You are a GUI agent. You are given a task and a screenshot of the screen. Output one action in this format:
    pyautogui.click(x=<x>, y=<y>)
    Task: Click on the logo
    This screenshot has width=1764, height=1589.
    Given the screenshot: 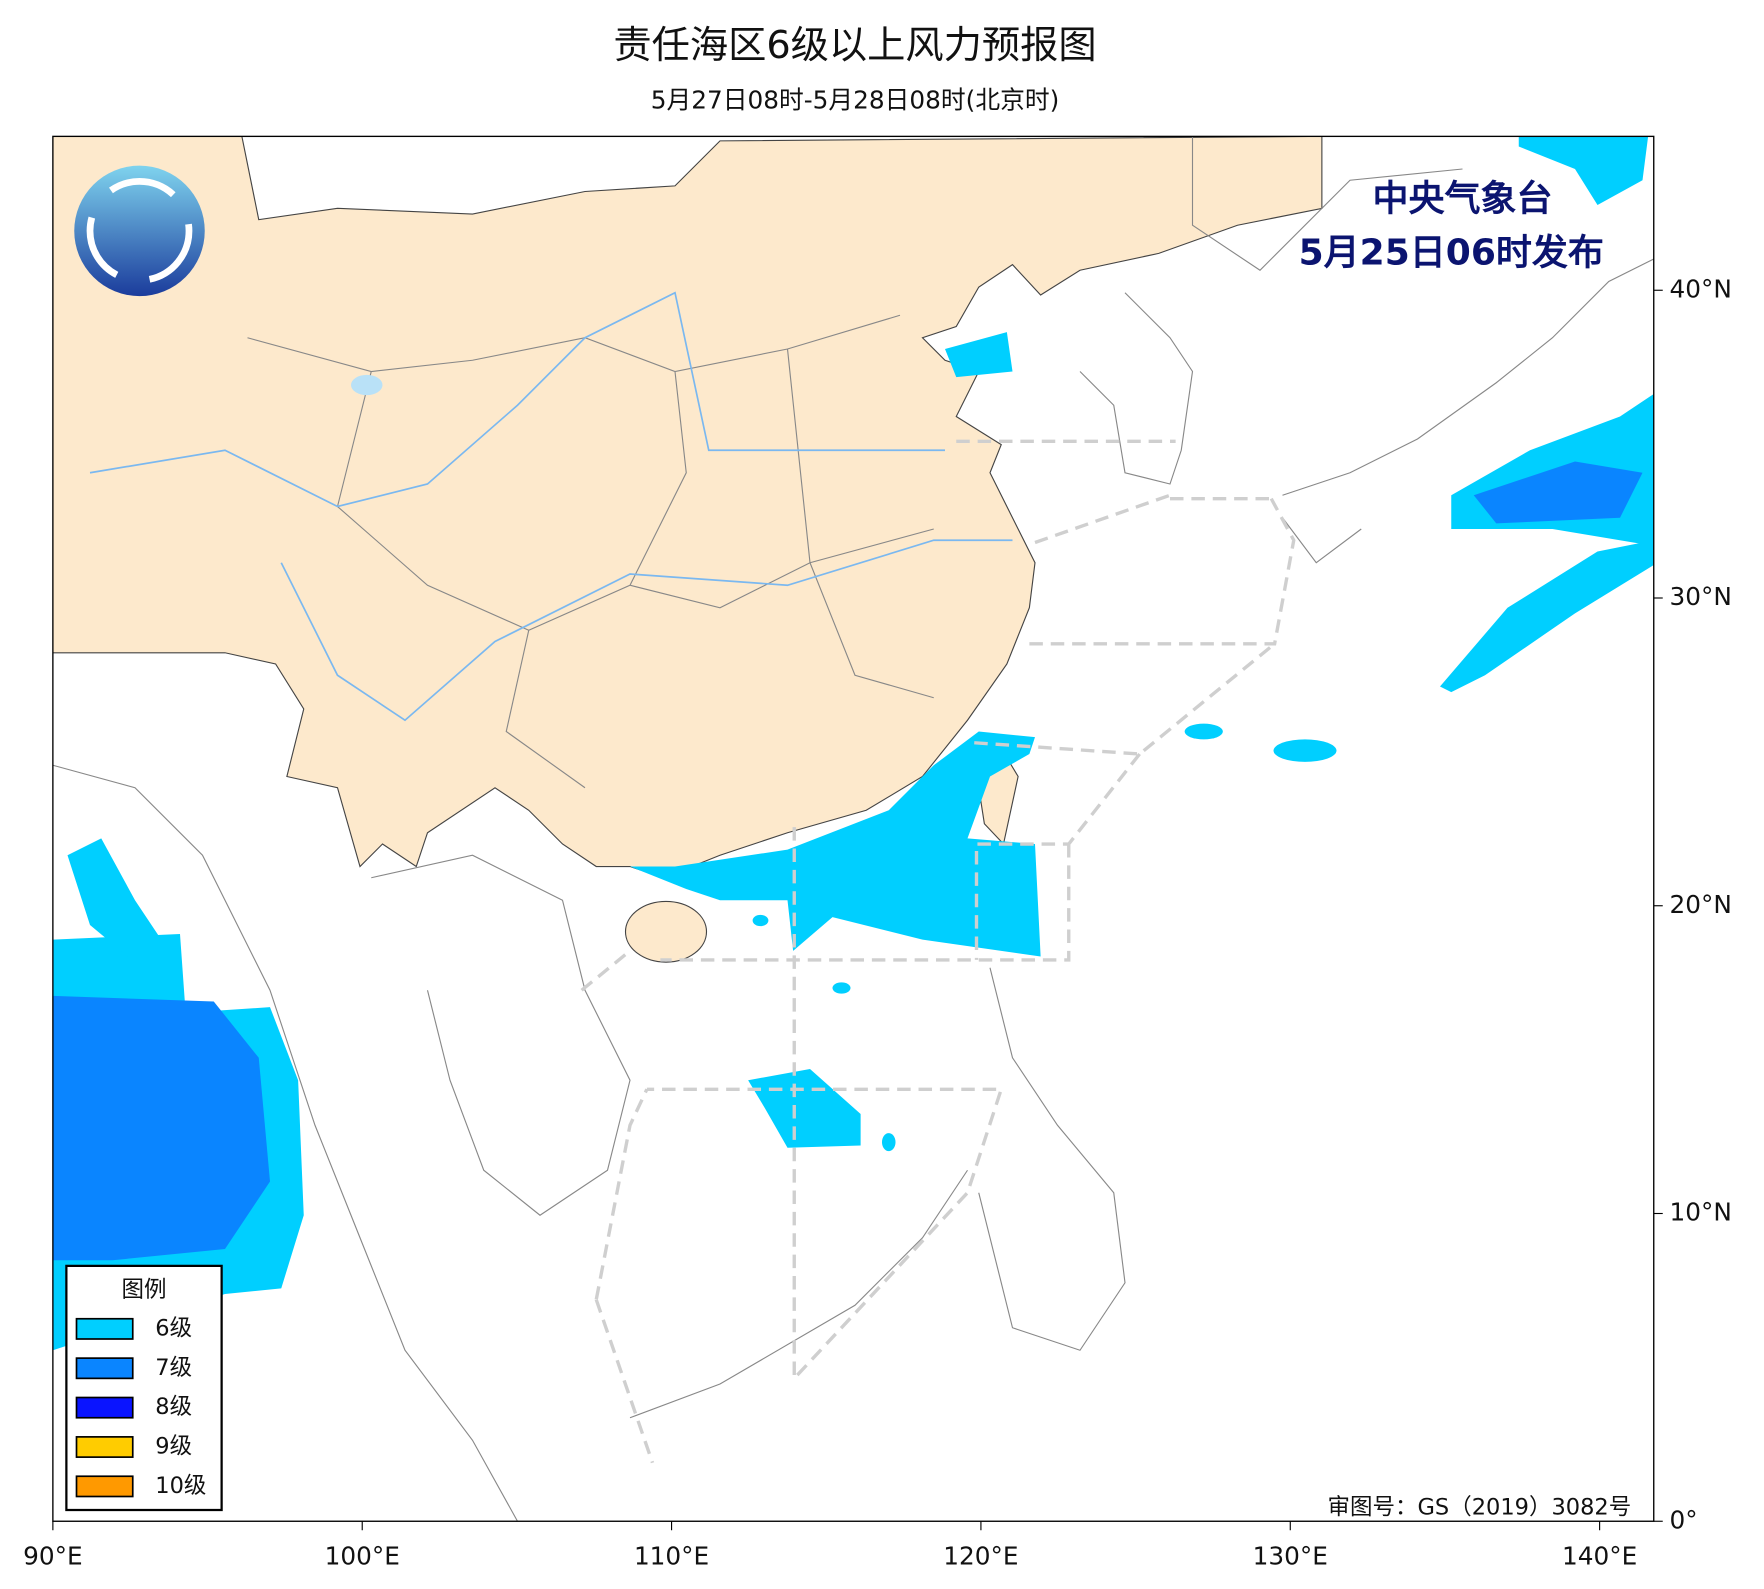 What is the action you would take?
    pyautogui.click(x=139, y=231)
    